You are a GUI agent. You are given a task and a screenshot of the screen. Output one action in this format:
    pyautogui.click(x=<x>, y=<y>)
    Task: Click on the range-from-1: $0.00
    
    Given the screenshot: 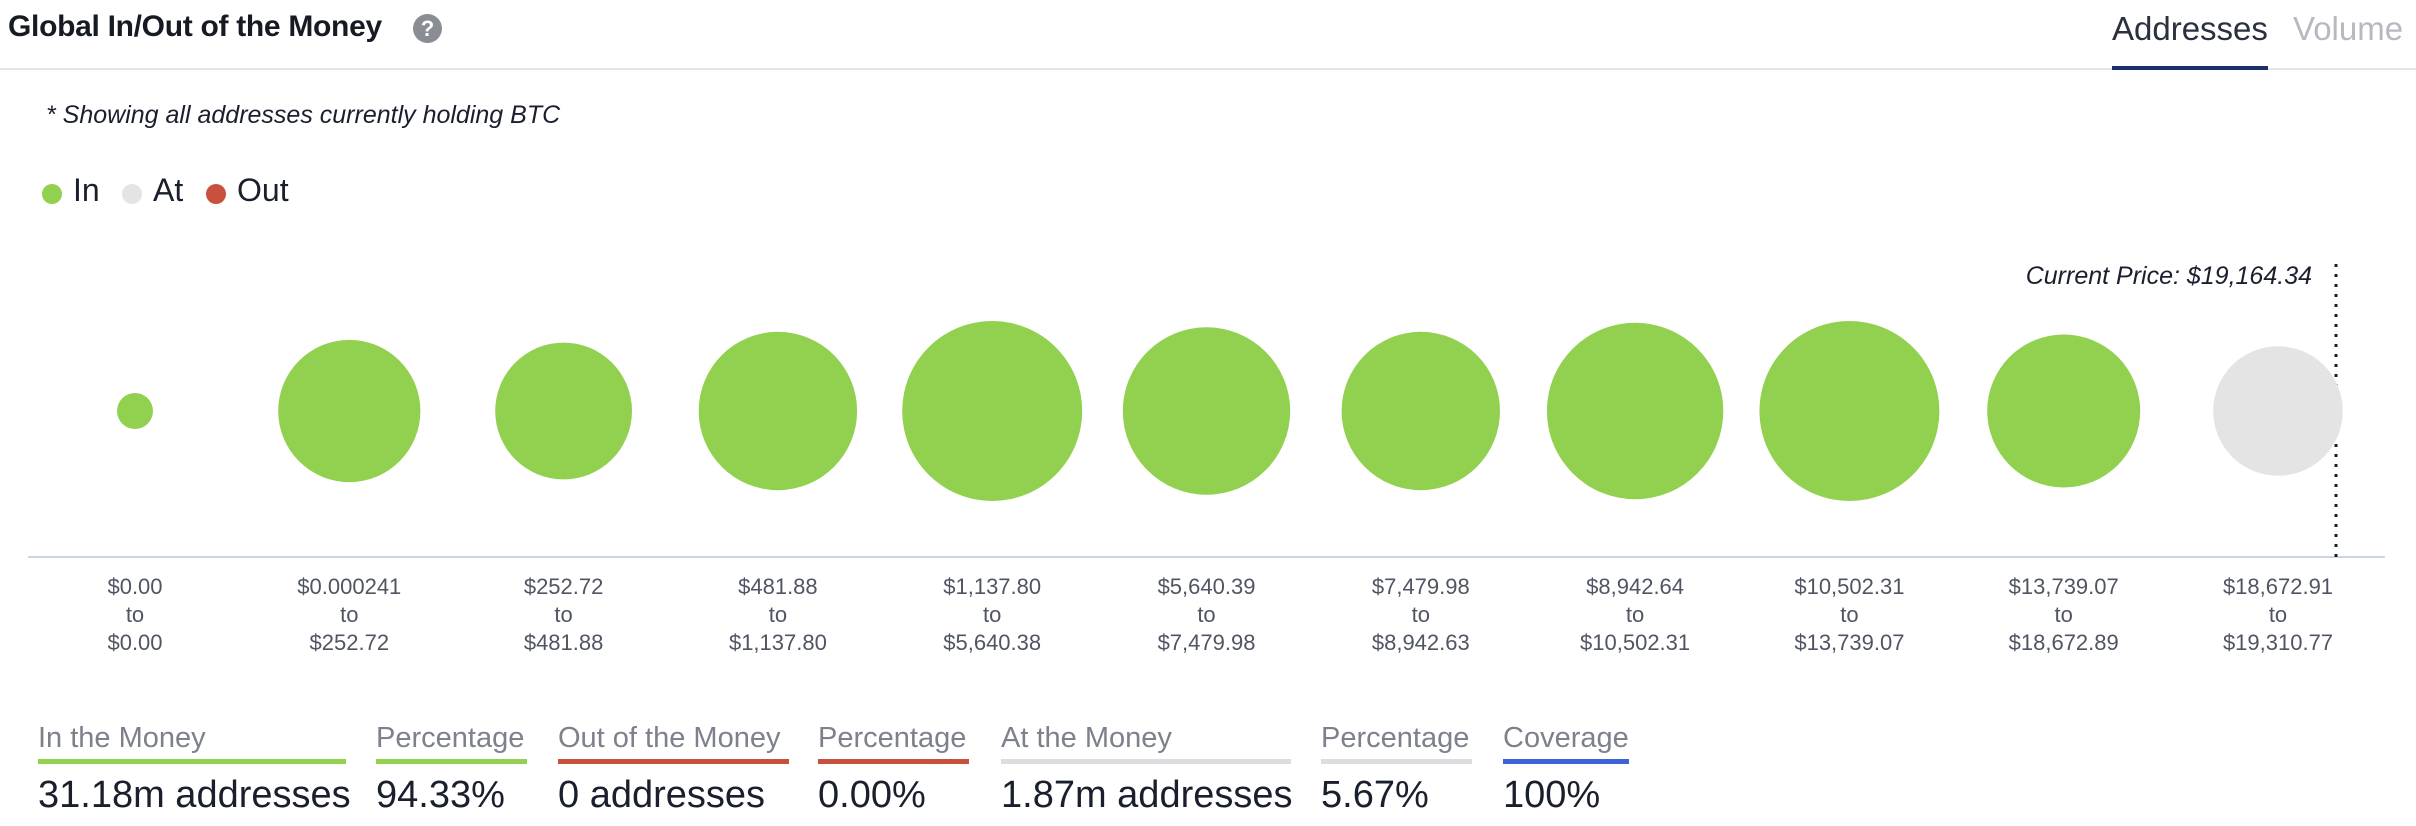 What is the action you would take?
    pyautogui.click(x=134, y=586)
    